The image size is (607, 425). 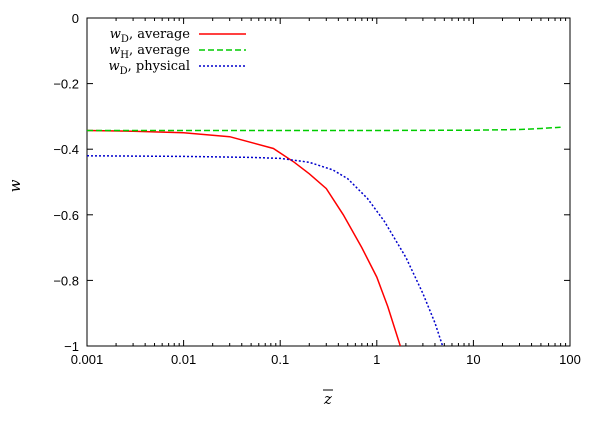 What do you see at coordinates (280, 359) in the screenshot?
I see `x-tick-label: 0.1` at bounding box center [280, 359].